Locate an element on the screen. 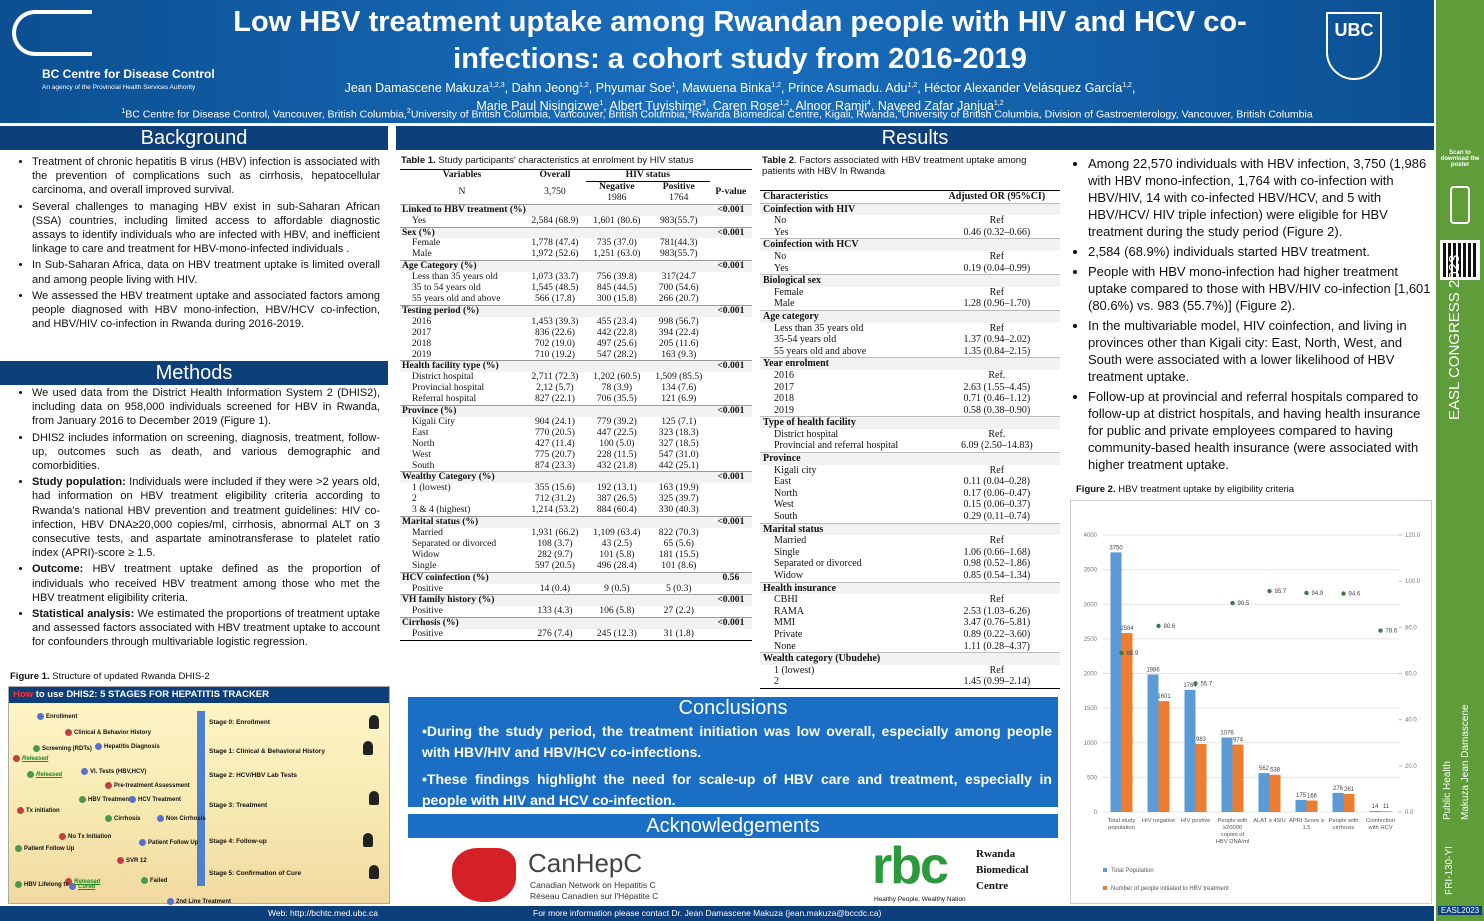 The height and width of the screenshot is (921, 1484). section-label: Health facility type (%) is located at coordinates (555, 366).